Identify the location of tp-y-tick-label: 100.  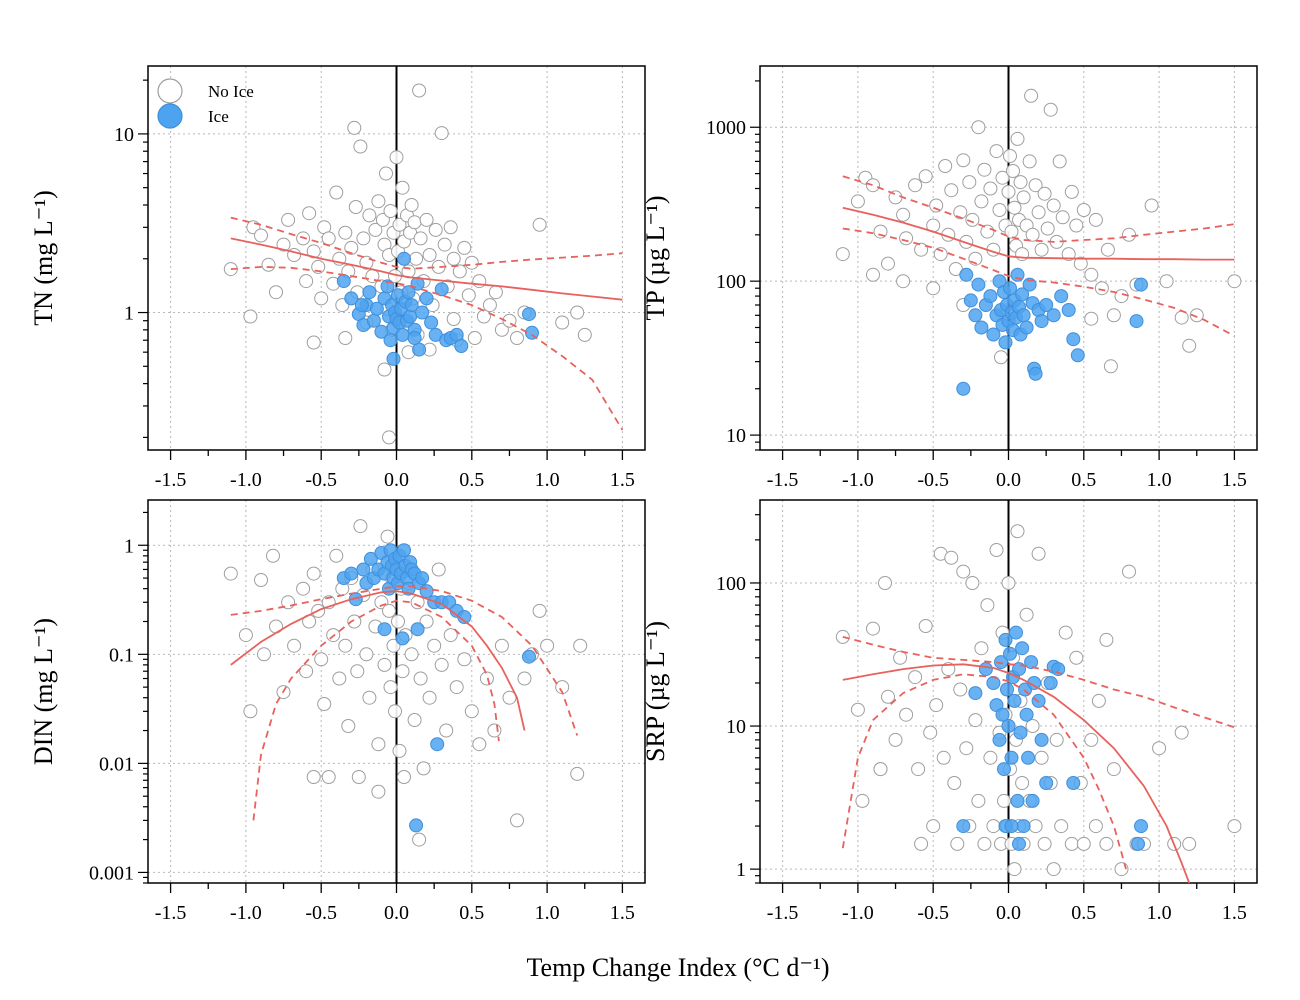
(731, 282).